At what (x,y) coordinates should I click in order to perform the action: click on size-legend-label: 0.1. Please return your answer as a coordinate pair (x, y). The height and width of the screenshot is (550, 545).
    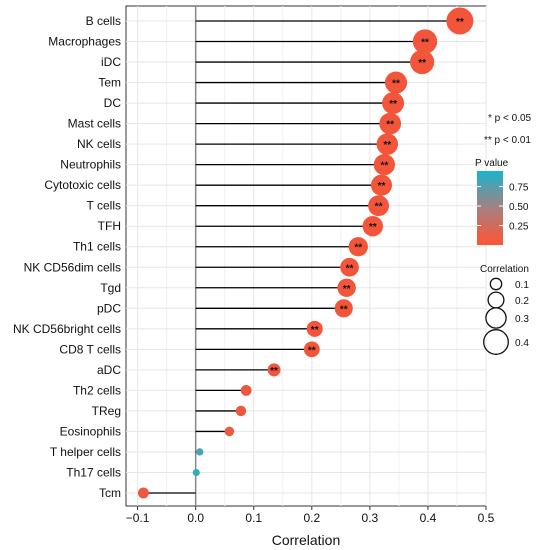
    Looking at the image, I should click on (522, 285).